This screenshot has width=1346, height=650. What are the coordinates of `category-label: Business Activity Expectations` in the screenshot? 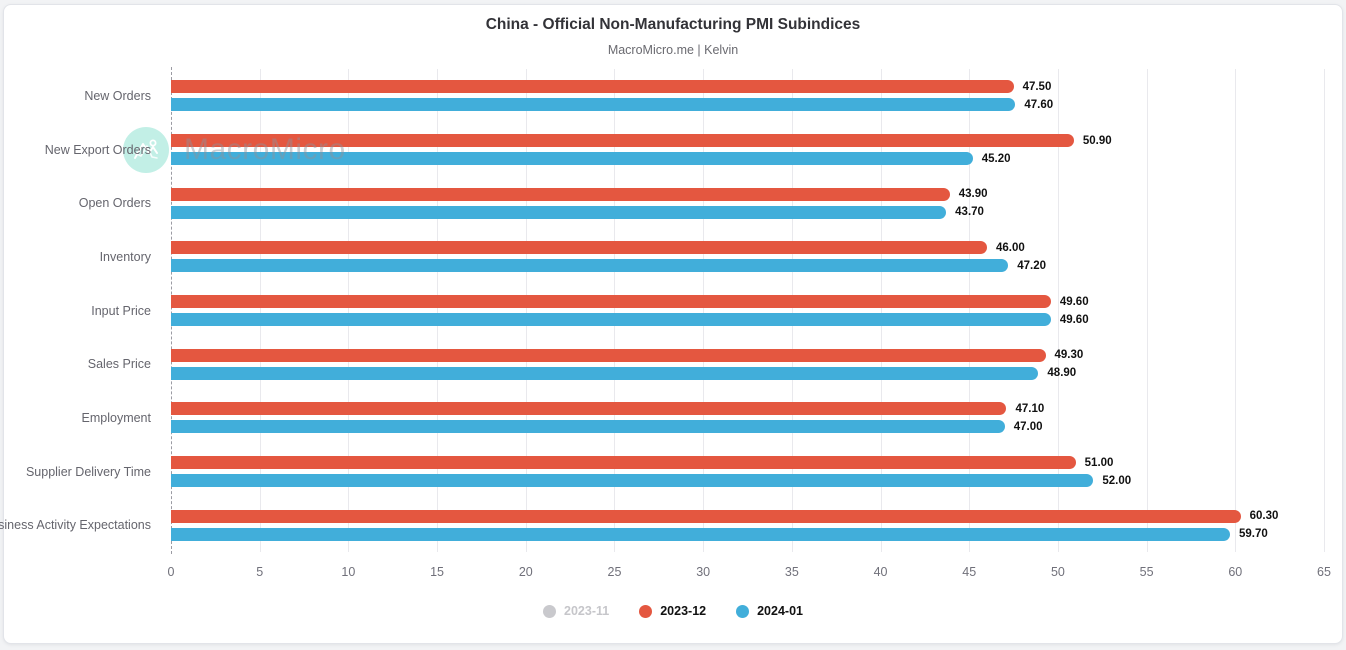 It's located at (75, 525).